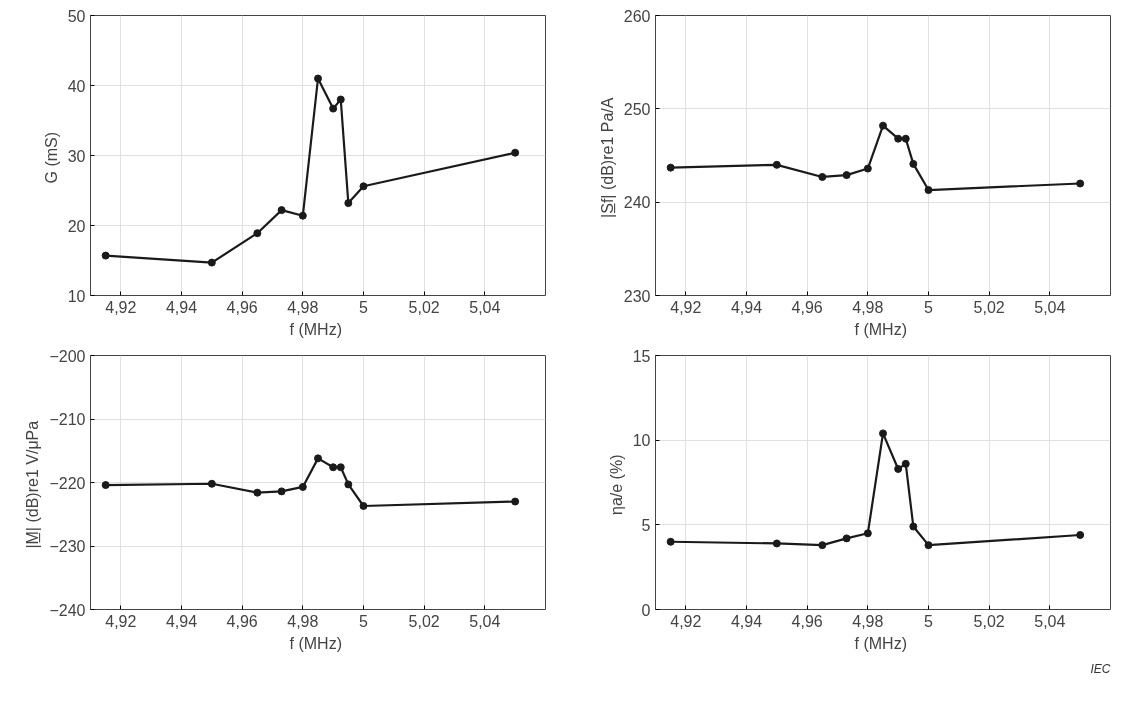 This screenshot has height=702, width=1141. Describe the element at coordinates (637, 296) in the screenshot. I see `y-tick-label: 230` at that location.